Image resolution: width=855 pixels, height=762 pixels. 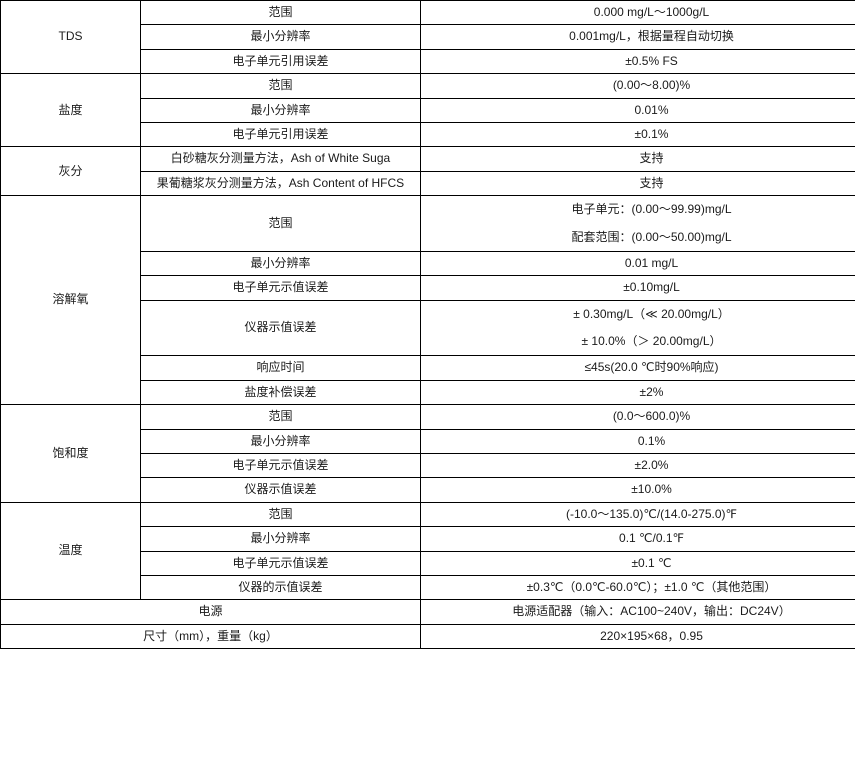 I want to click on value-cell: ±0.1 ℃, so click(x=637, y=563).